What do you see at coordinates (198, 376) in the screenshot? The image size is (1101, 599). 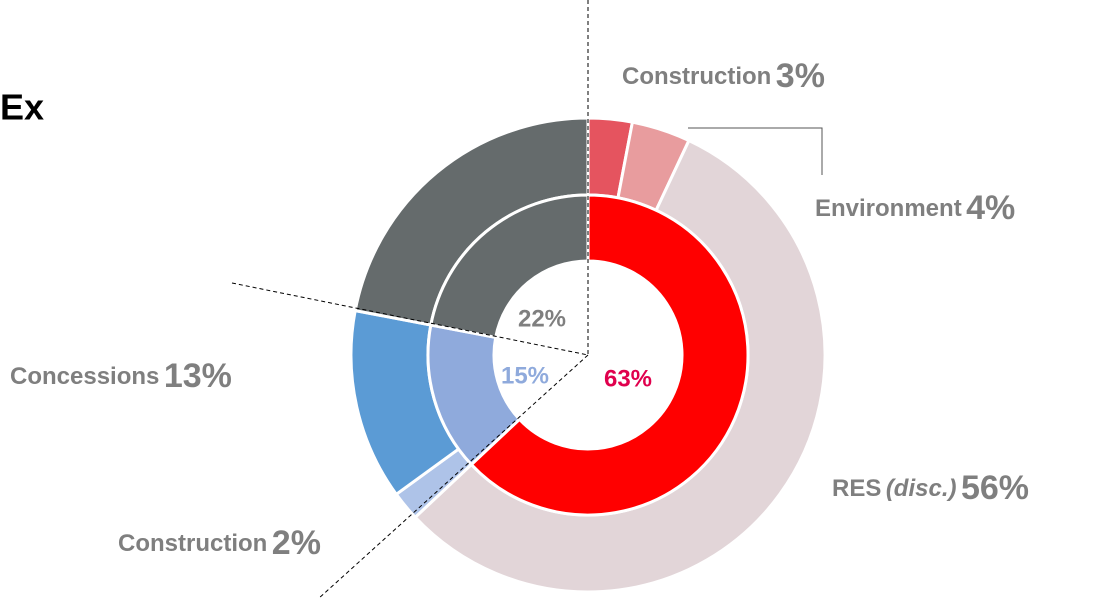 I see `label-value: 13%` at bounding box center [198, 376].